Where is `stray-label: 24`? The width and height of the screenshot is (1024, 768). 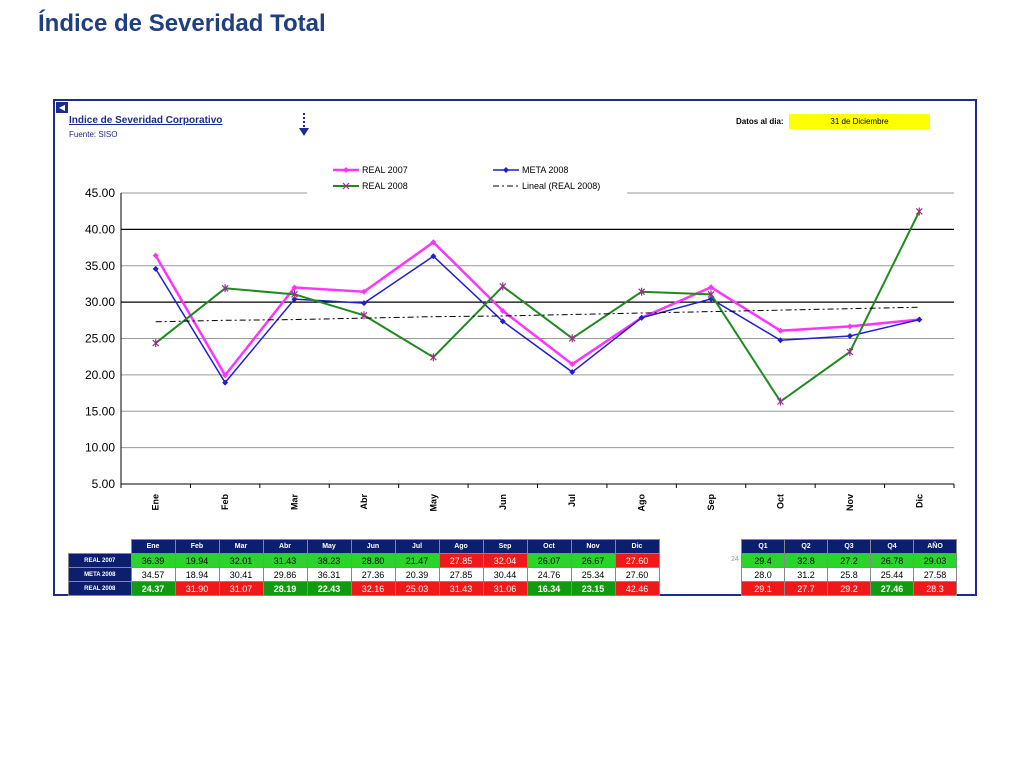
stray-label: 24 is located at coordinates (735, 559).